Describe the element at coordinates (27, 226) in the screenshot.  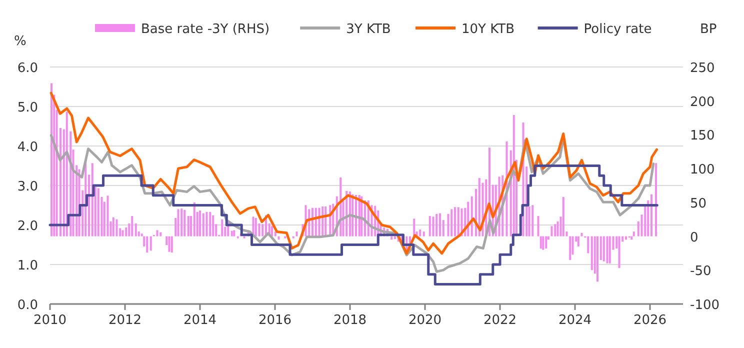
I see `y-tick-label: 2.0` at that location.